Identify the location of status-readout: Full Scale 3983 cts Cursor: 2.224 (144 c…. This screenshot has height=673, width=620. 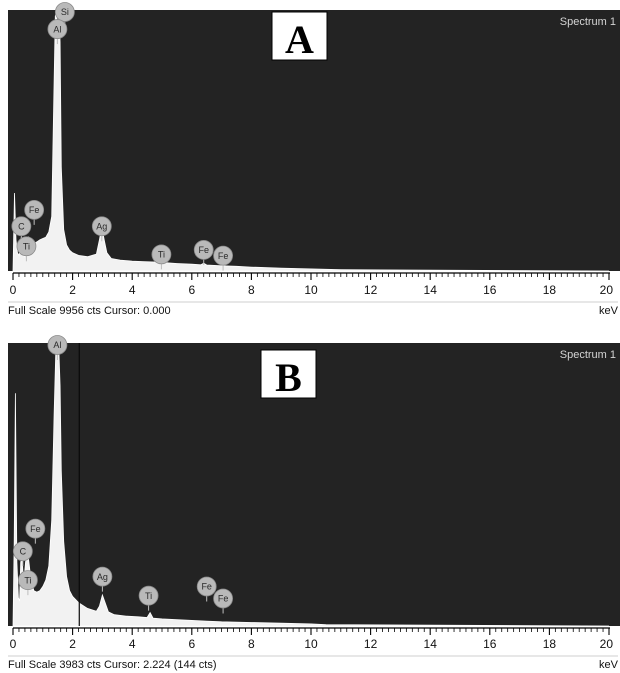
(112, 665).